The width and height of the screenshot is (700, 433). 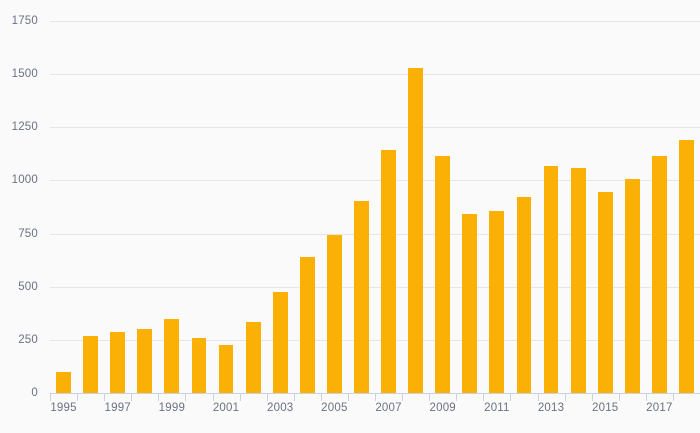 What do you see at coordinates (659, 408) in the screenshot?
I see `x-tick-label: 2017` at bounding box center [659, 408].